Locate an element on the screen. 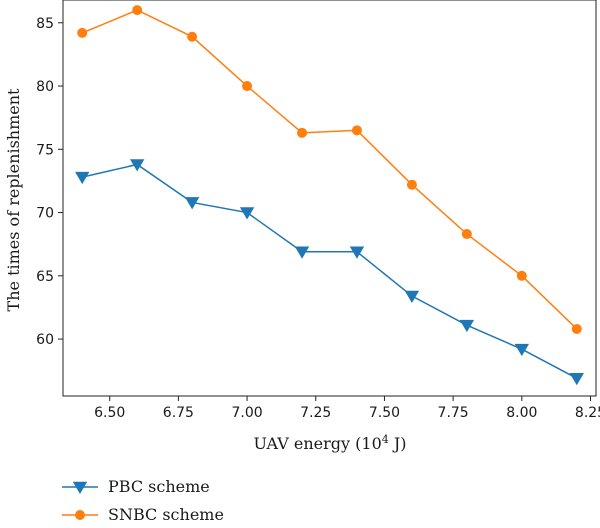 The image size is (600, 528). x-tick-label: 8.25 is located at coordinates (587, 413).